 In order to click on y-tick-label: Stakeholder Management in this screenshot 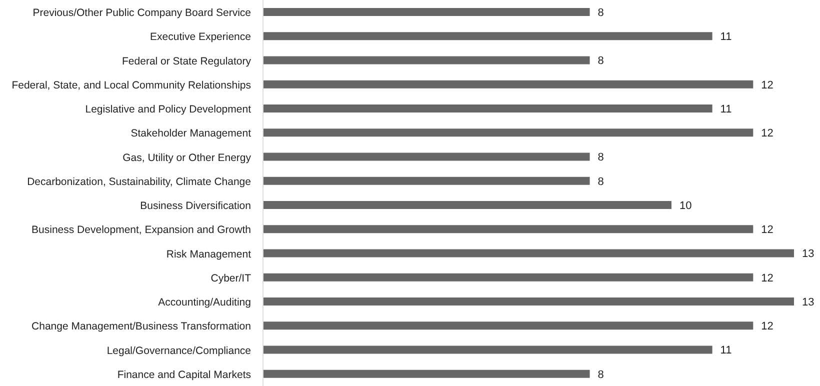, I will do `click(191, 134)`.